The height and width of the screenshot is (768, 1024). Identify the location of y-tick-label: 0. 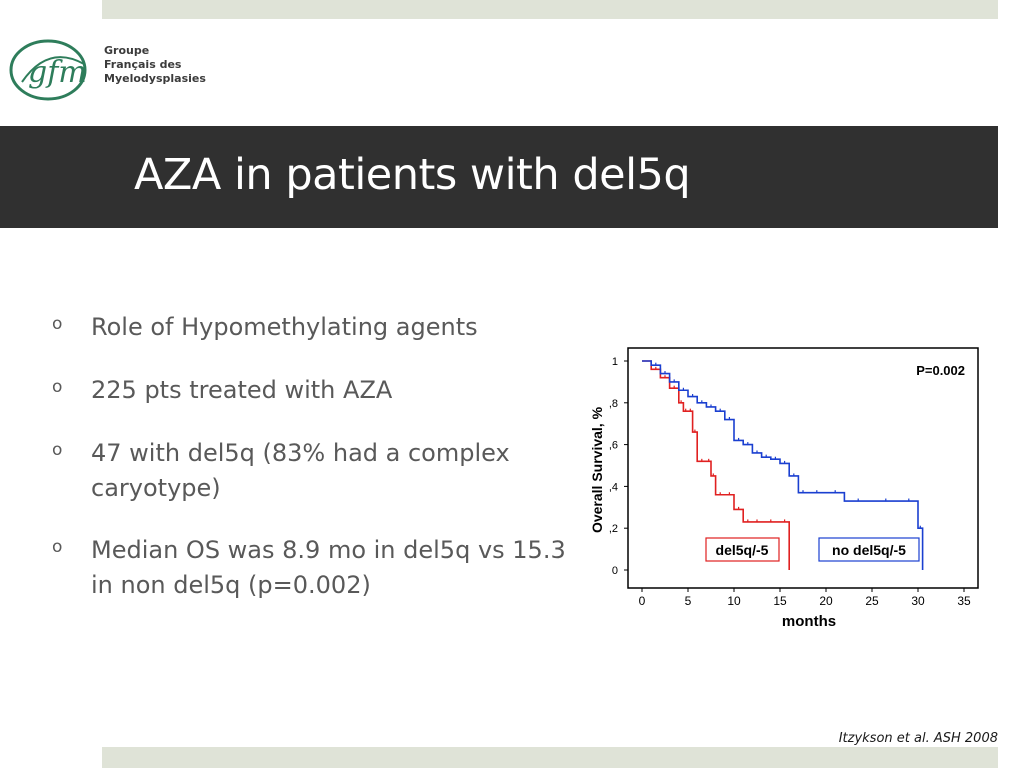
(615, 571).